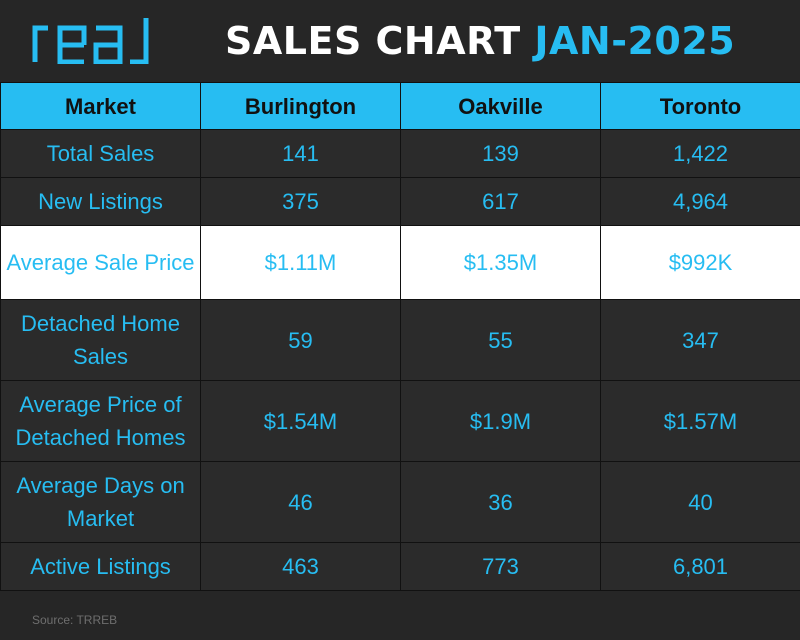 This screenshot has height=640, width=800. I want to click on cell-burlington: 375, so click(300, 201).